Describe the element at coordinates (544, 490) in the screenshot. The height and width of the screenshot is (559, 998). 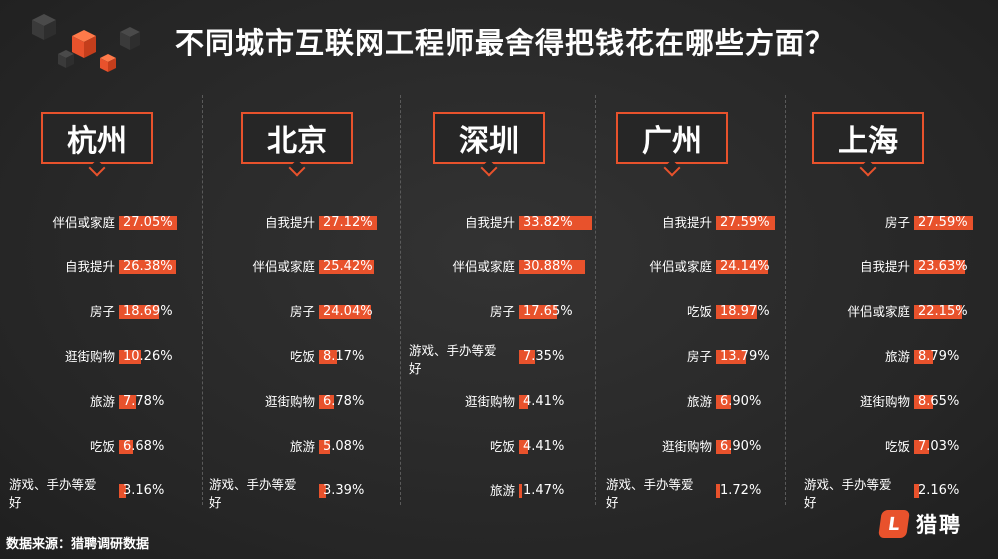
I see `value-label: 1.47%` at that location.